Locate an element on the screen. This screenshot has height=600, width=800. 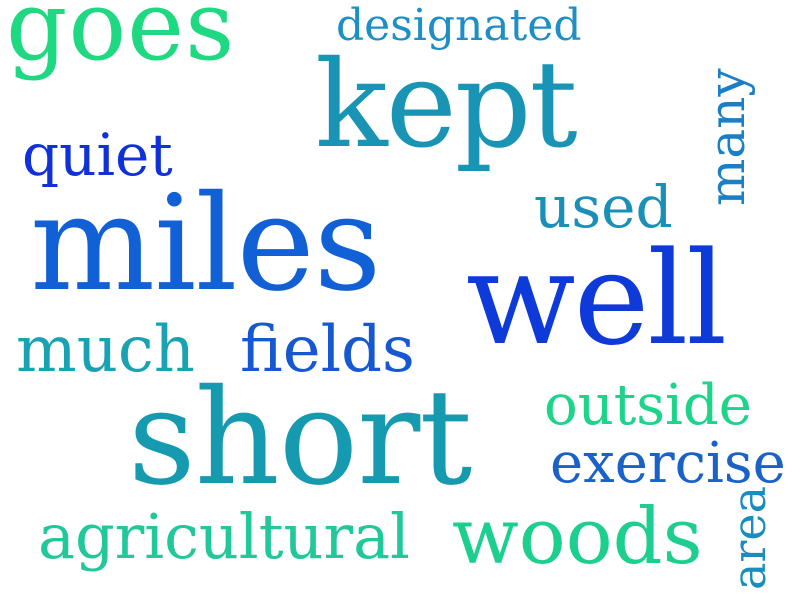
word-area: area is located at coordinates (749, 537).